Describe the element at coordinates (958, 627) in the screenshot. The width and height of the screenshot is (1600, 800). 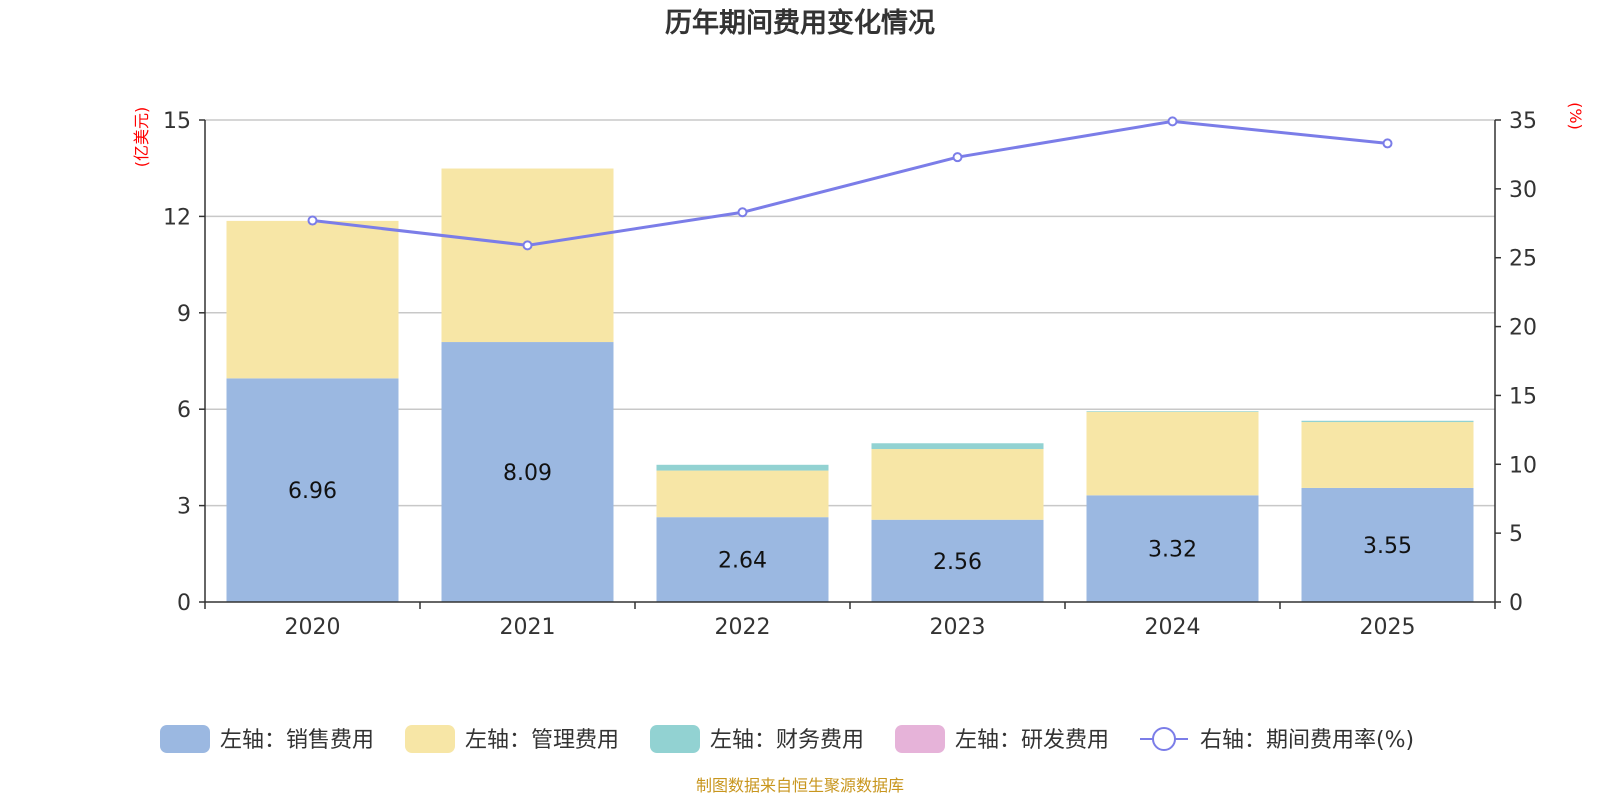
I see `x-tick-label: 2023` at that location.